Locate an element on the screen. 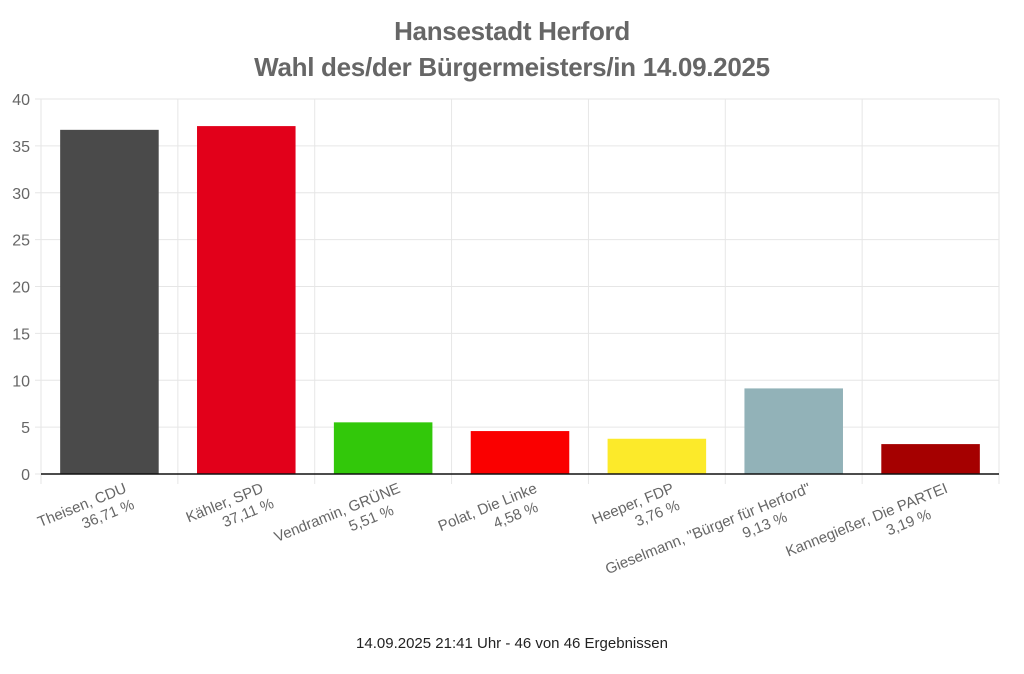 Image resolution: width=1024 pixels, height=674 pixels. y-tick-label: 25 is located at coordinates (21, 241).